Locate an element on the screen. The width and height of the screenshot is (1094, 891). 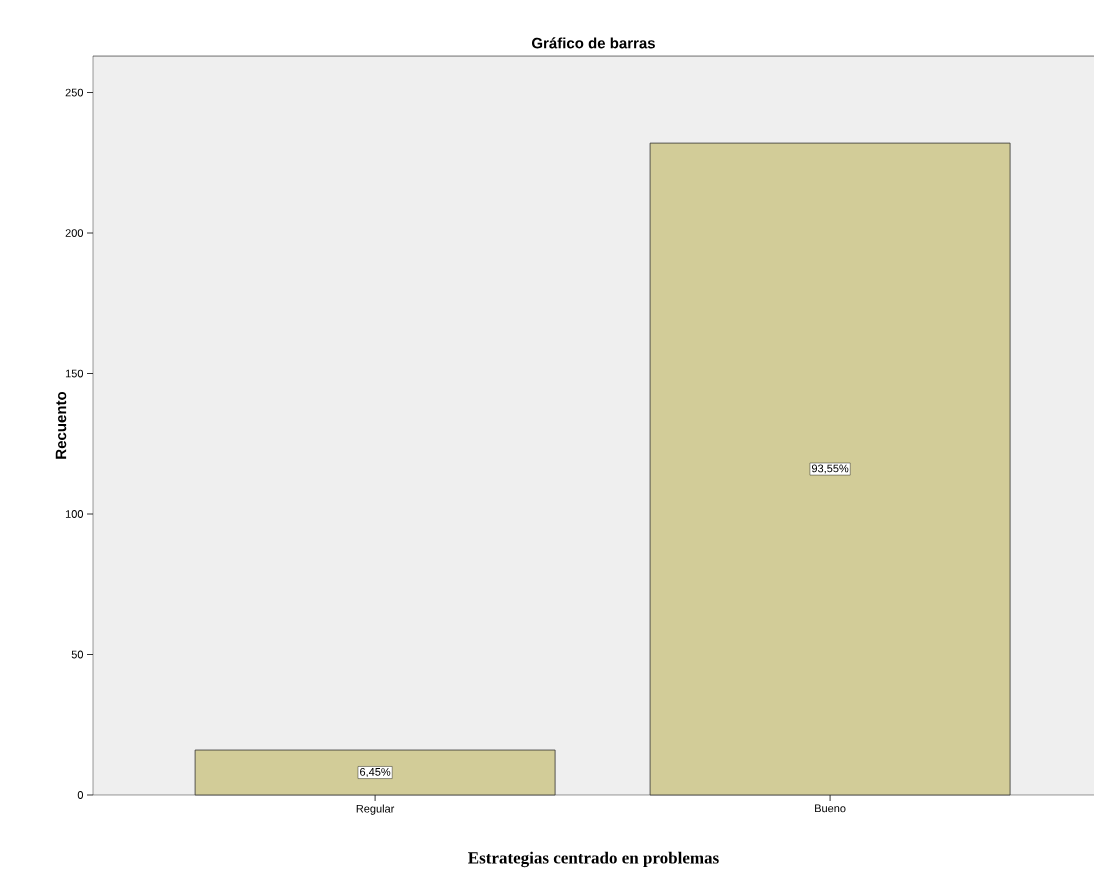
y-axis-title: Recuento is located at coordinates (61, 425).